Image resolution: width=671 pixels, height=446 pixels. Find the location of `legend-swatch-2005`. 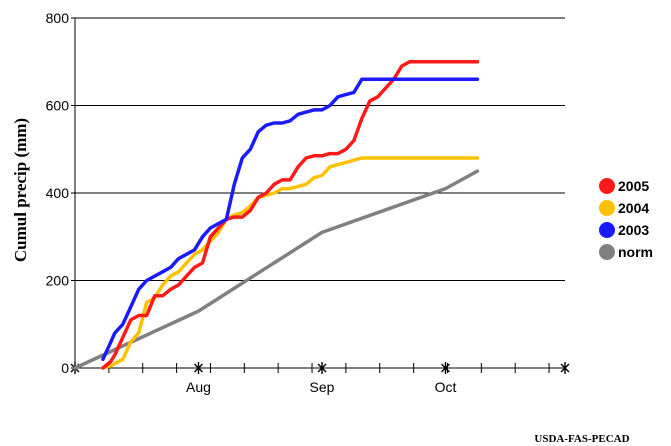

legend-swatch-2005 is located at coordinates (607, 186).